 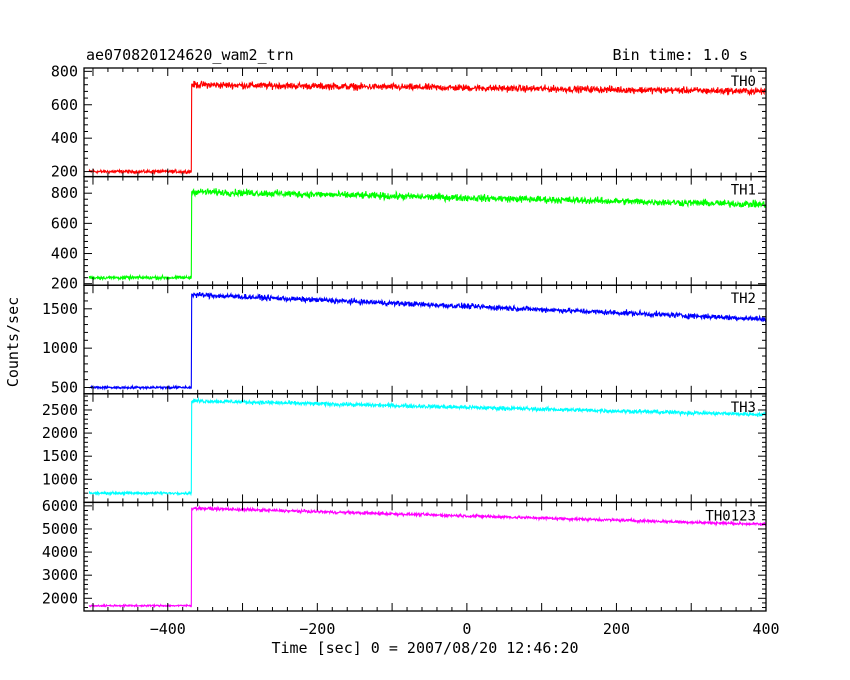 What do you see at coordinates (743, 408) in the screenshot?
I see `panel-name-label: TH3` at bounding box center [743, 408].